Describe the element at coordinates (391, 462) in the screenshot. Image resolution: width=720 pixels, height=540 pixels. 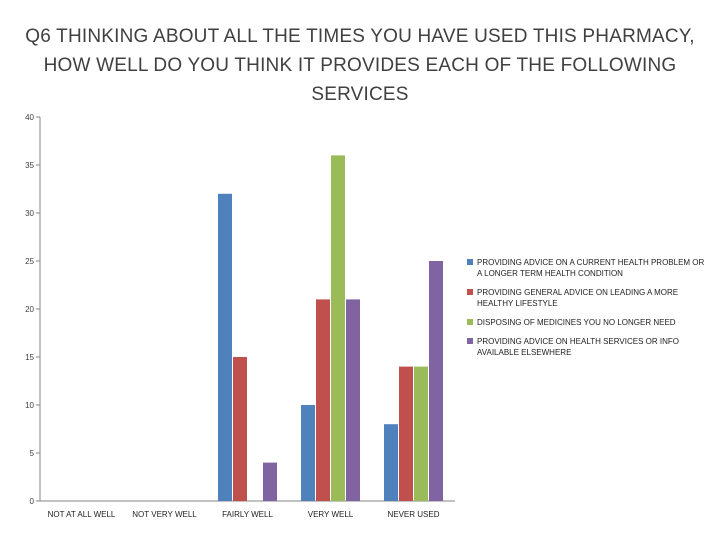
I see `bar-series1-never-used` at that location.